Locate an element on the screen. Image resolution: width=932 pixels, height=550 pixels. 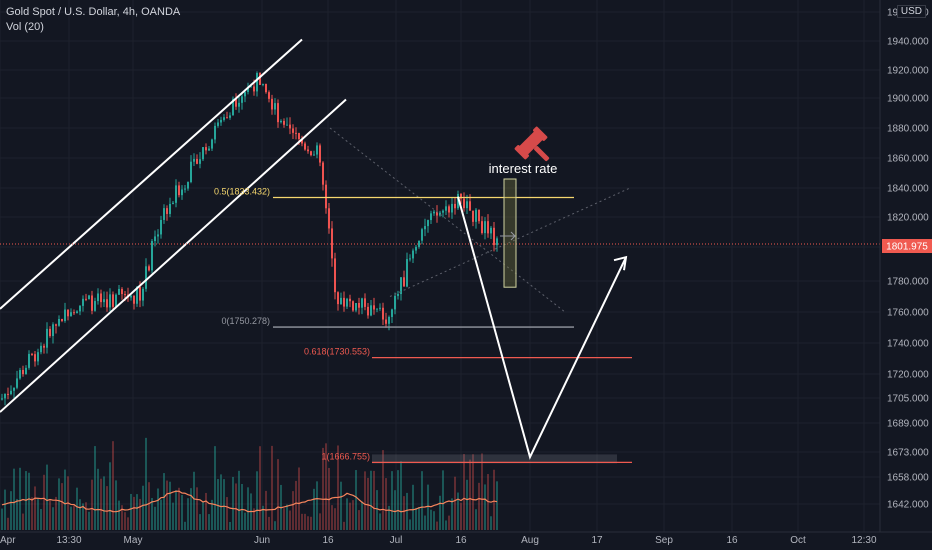
time-axis: Apr 13:30 May Jun 16 Jul 16 Aug 17 Sep 16 Oct 12:30 is located at coordinates (438, 540).